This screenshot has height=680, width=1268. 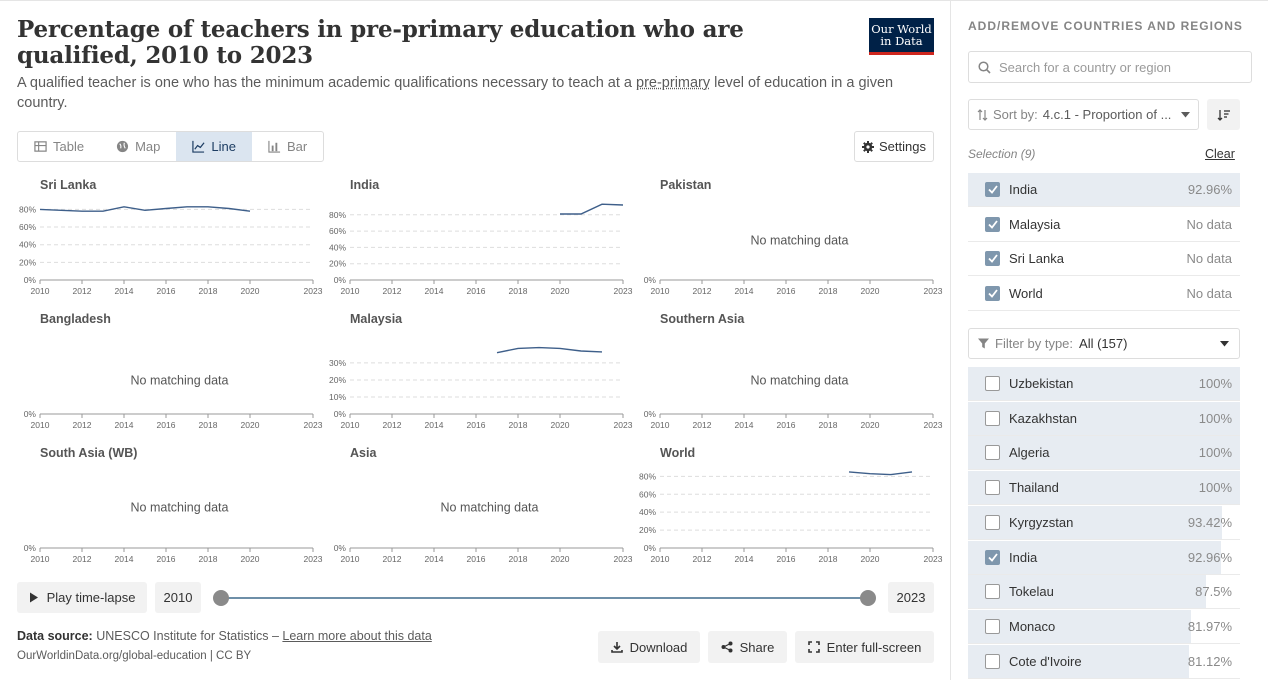 I want to click on bar-chart-icon, so click(x=274, y=146).